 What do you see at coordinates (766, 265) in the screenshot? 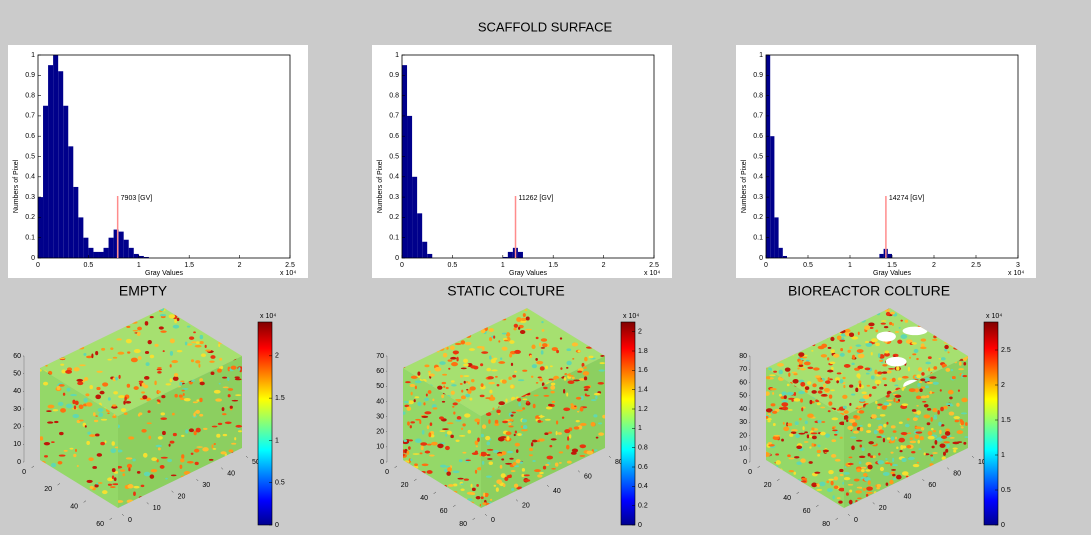
I see `x-tick-label: 0` at bounding box center [766, 265].